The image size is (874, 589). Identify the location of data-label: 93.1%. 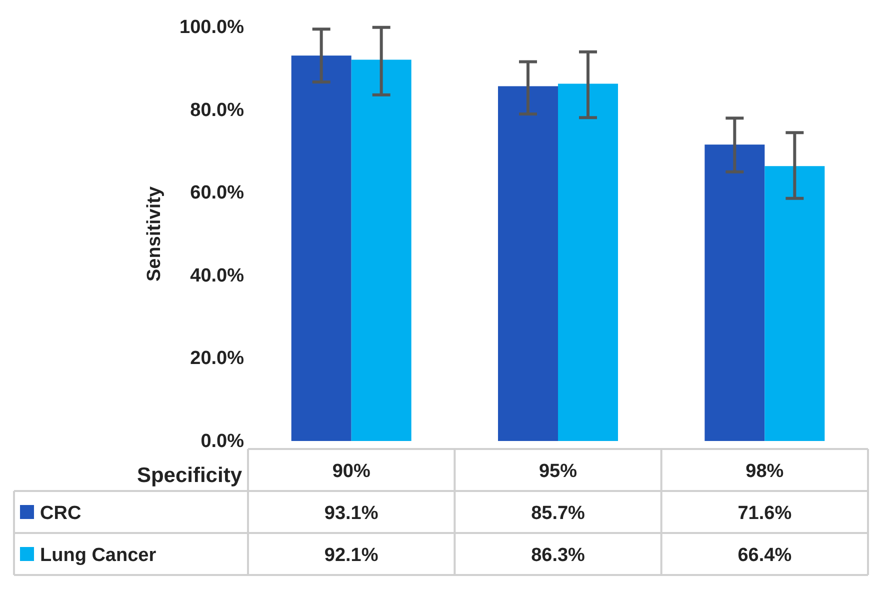
(351, 513).